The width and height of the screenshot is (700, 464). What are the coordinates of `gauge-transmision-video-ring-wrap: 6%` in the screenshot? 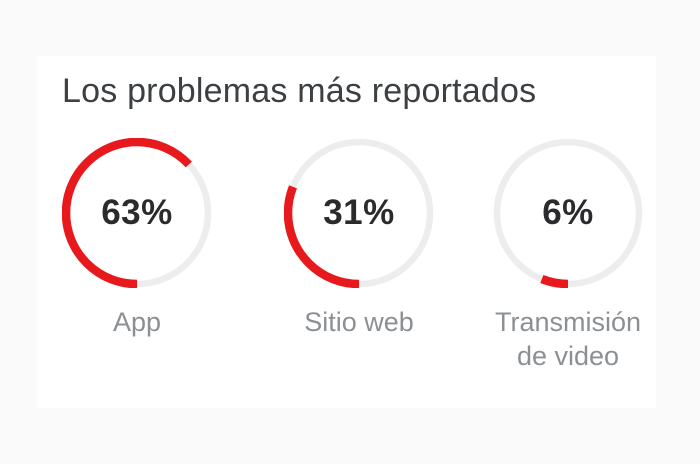 It's located at (568, 213).